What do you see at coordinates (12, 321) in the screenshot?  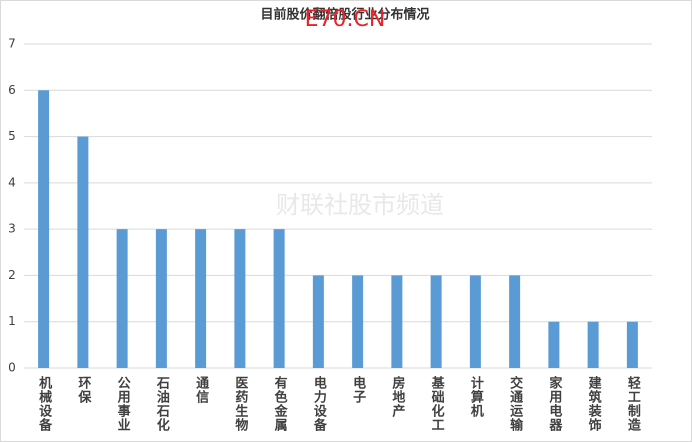 I see `y-tick-label: 1` at bounding box center [12, 321].